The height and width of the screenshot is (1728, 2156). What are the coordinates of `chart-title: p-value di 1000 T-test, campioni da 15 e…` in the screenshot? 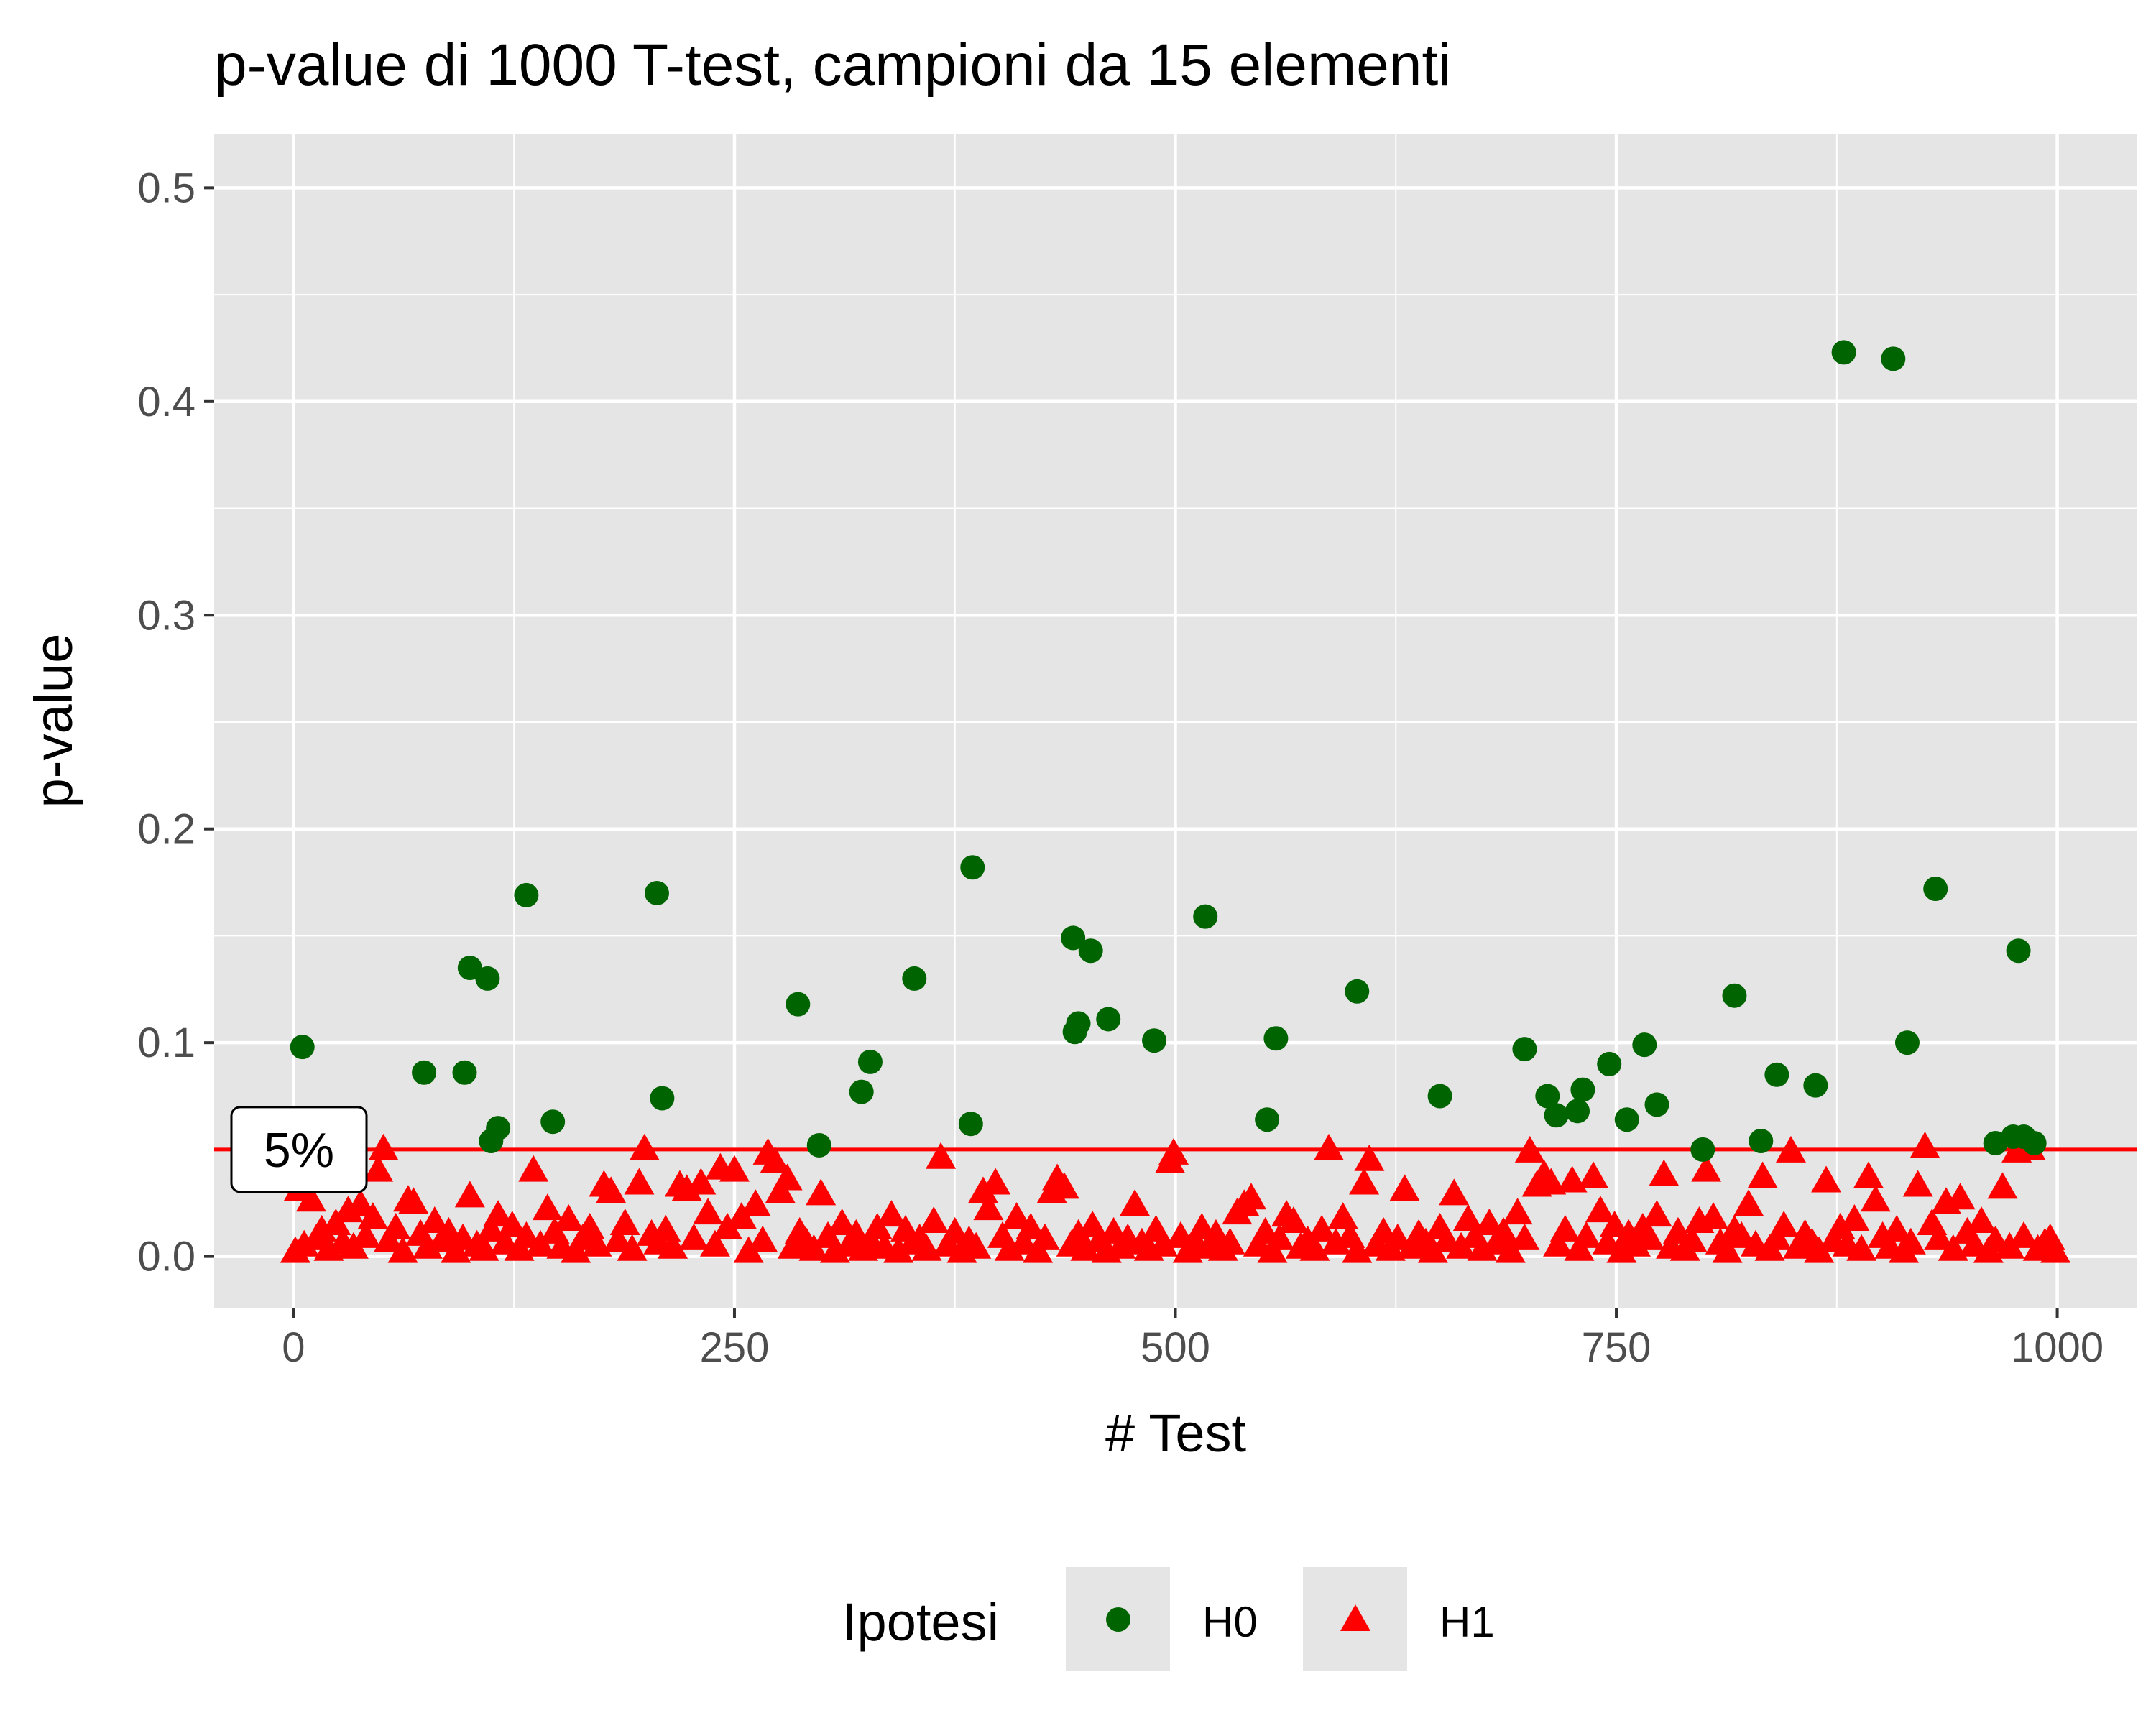 It's located at (833, 65).